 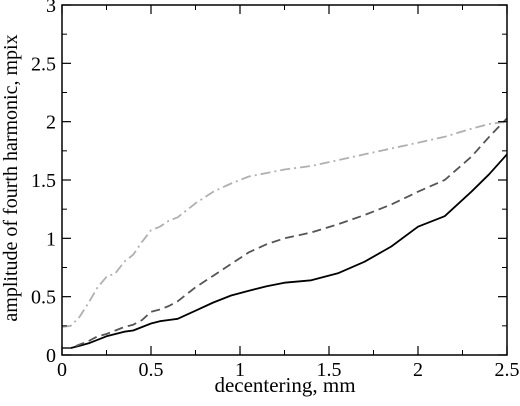 I want to click on y-tick-label: 2, so click(x=51, y=123).